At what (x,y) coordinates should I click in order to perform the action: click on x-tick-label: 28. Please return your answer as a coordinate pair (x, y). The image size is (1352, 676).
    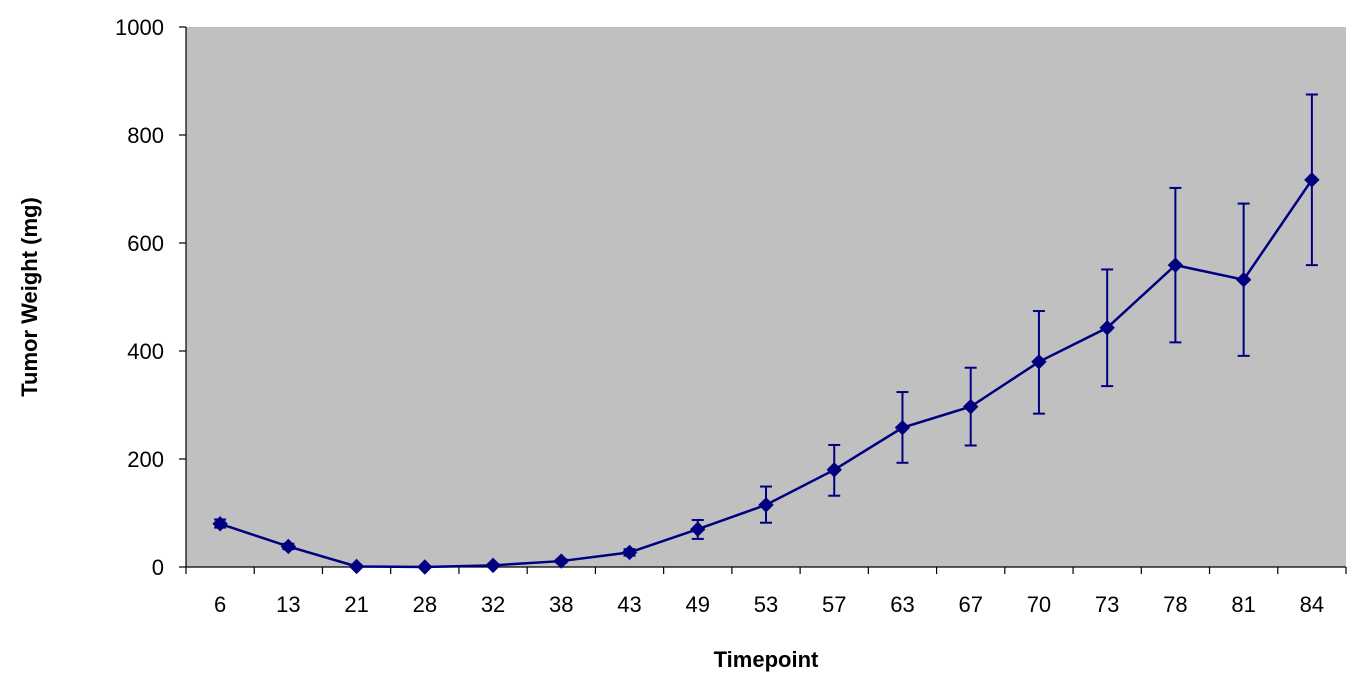
    Looking at the image, I should click on (425, 604).